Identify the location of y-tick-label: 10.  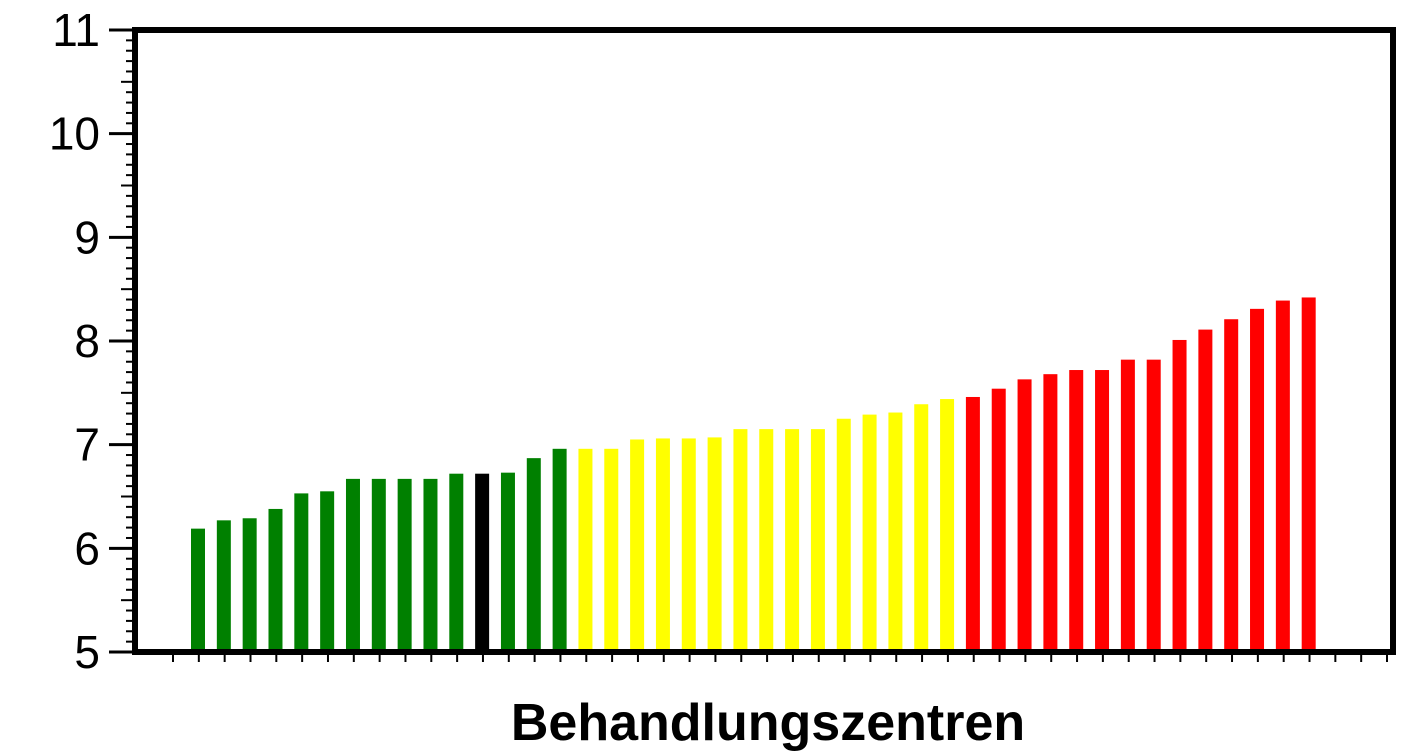
(74, 134).